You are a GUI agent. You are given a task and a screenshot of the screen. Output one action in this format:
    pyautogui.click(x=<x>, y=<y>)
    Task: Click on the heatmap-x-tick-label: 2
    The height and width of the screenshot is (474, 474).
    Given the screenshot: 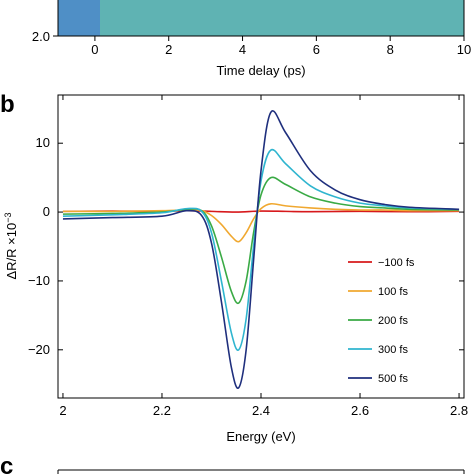 What is the action you would take?
    pyautogui.click(x=168, y=49)
    